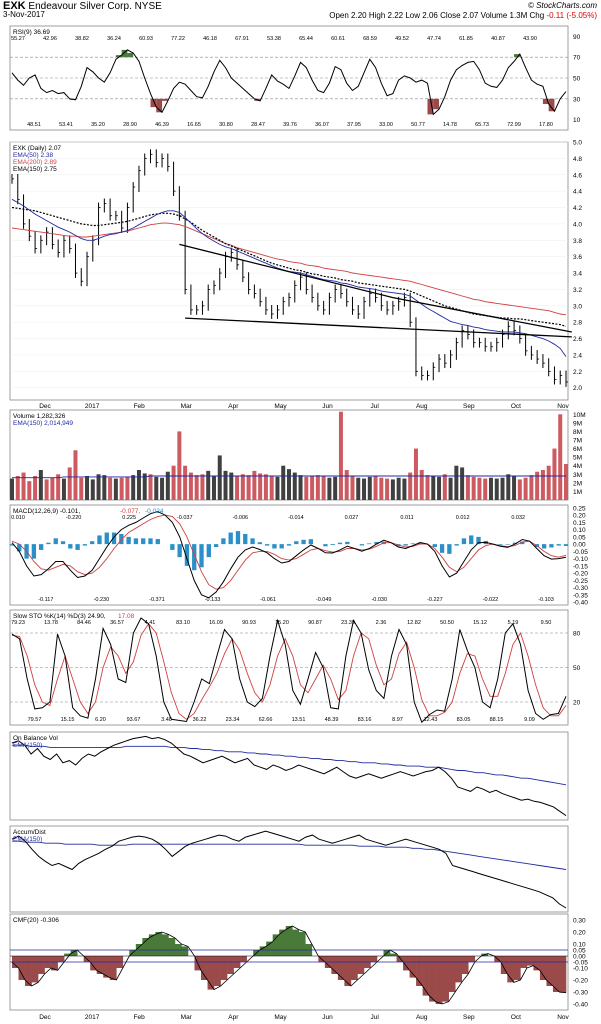  What do you see at coordinates (268, 600) in the screenshot?
I see `macd-value-label: -0.061` at bounding box center [268, 600].